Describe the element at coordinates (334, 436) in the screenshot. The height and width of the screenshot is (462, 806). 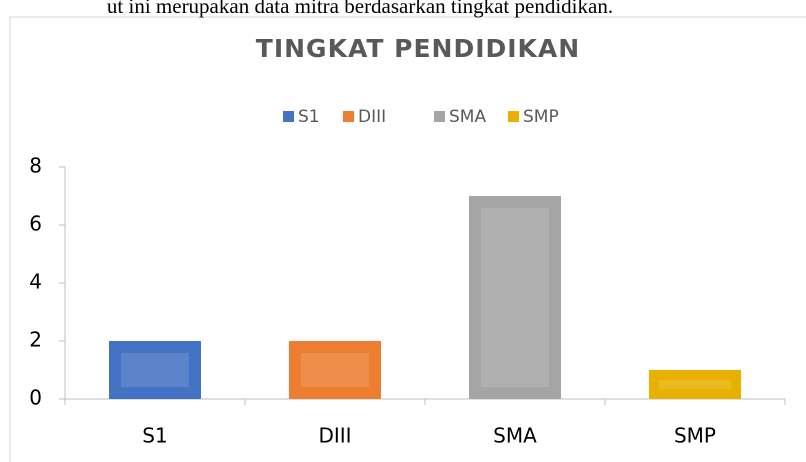
I see `x-tick-label: DIII` at that location.